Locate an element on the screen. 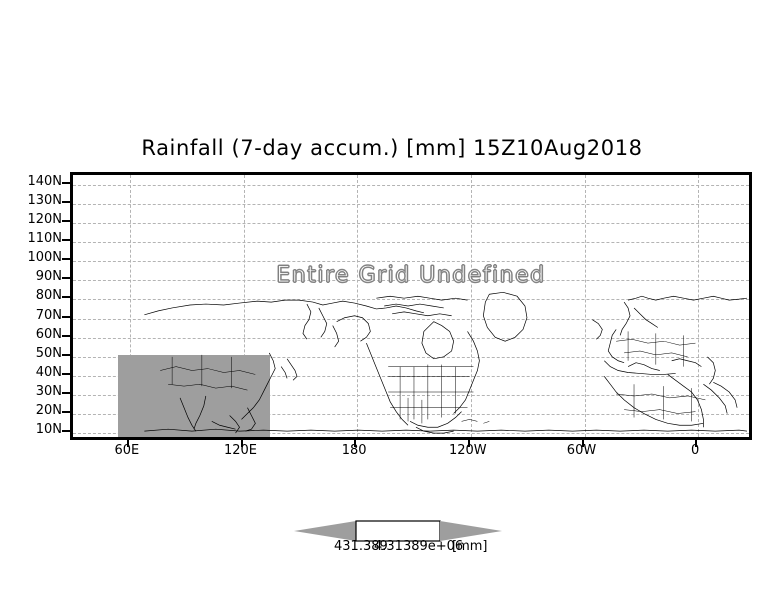 Image resolution: width=784 pixels, height=612 pixels. colorbar-label-min: 431.389 is located at coordinates (361, 546).